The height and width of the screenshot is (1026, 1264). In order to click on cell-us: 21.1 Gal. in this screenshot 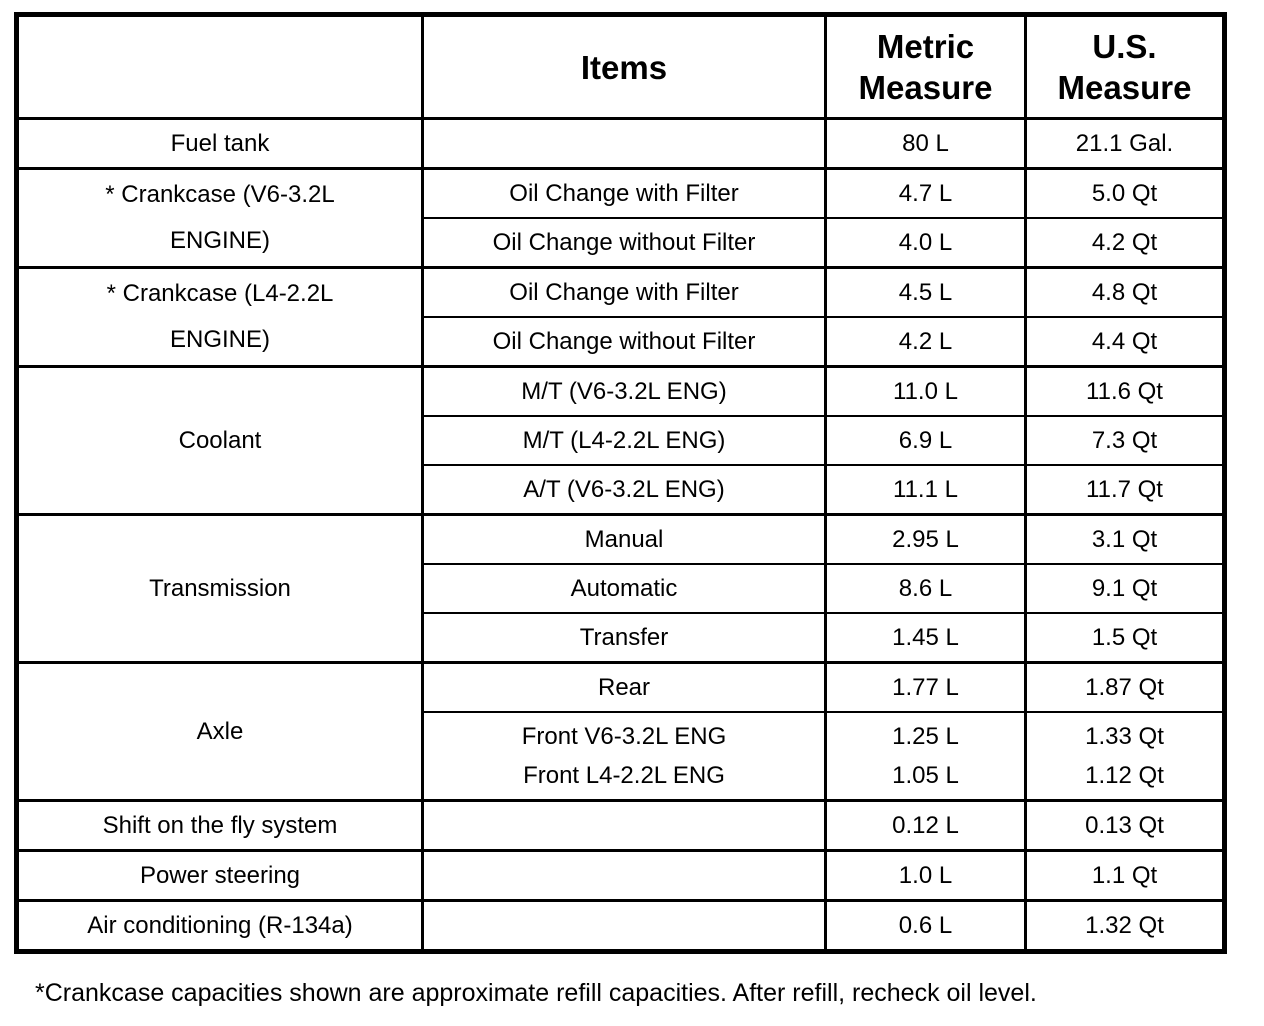, I will do `click(1124, 143)`.